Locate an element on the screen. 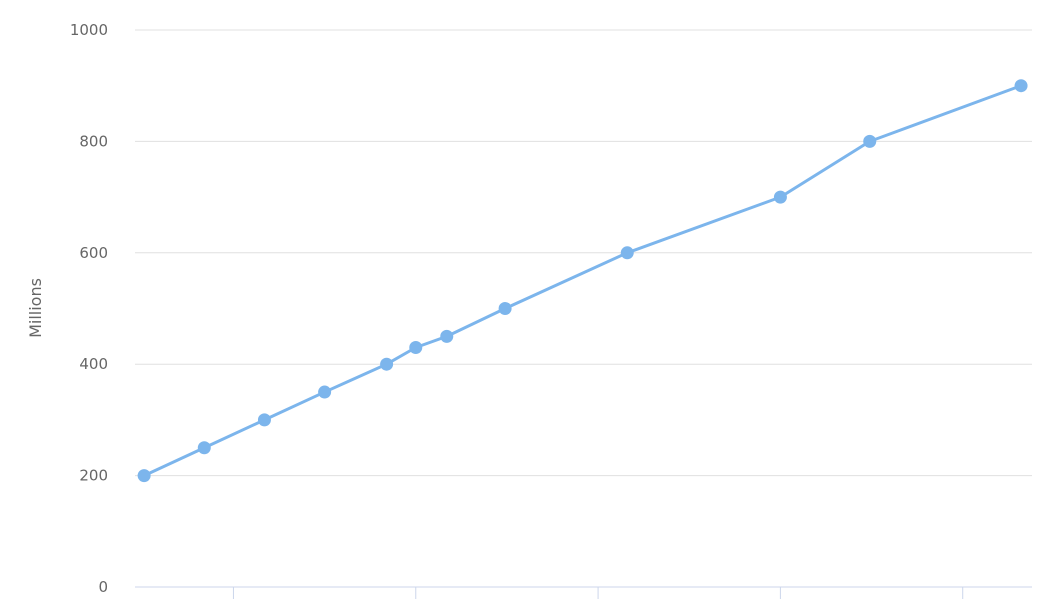 The height and width of the screenshot is (600, 1050). y-tick-label: 600 is located at coordinates (93, 253).